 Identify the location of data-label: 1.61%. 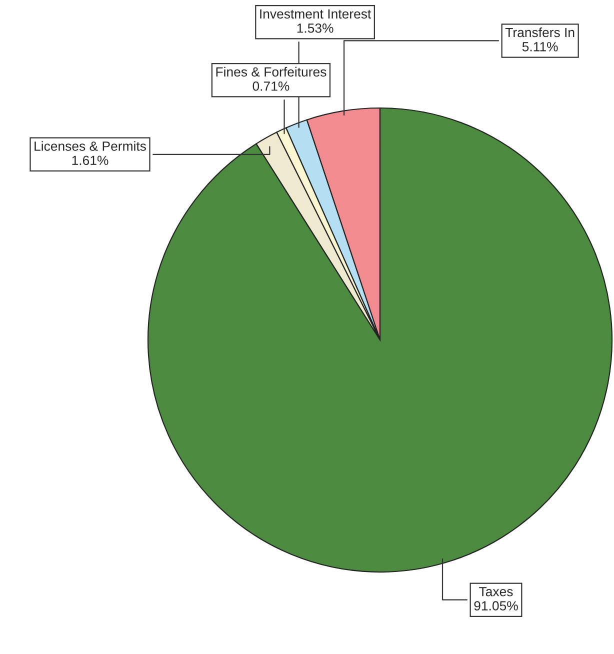
(90, 161).